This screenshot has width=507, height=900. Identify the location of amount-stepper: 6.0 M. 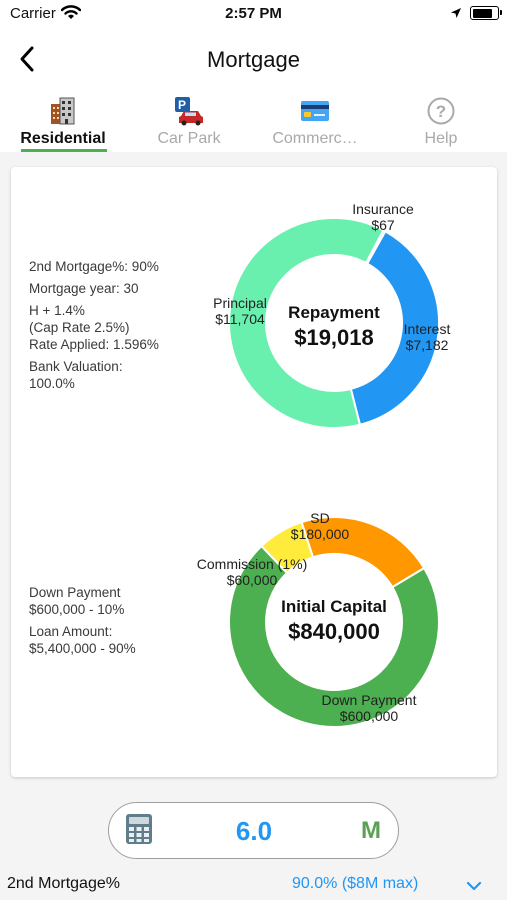
(253, 830).